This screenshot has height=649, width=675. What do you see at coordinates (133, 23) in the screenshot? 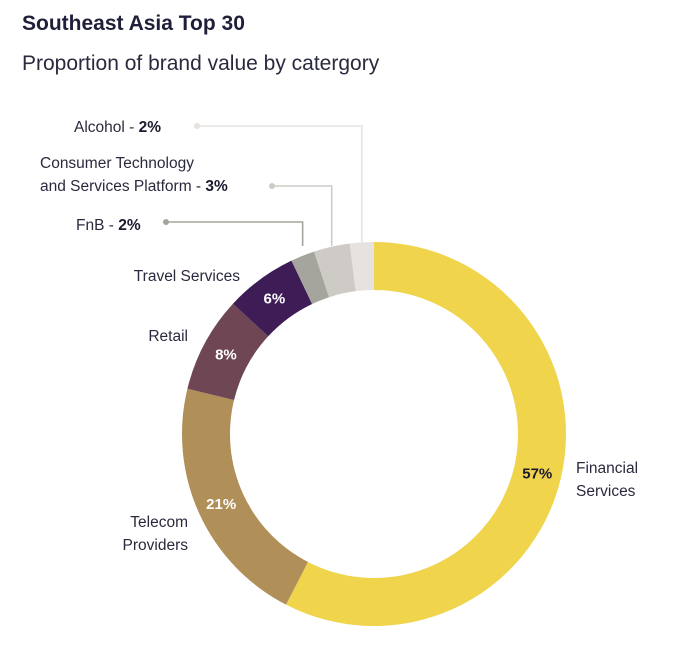
I see `chart-title: Southeast Asia Top 30` at bounding box center [133, 23].